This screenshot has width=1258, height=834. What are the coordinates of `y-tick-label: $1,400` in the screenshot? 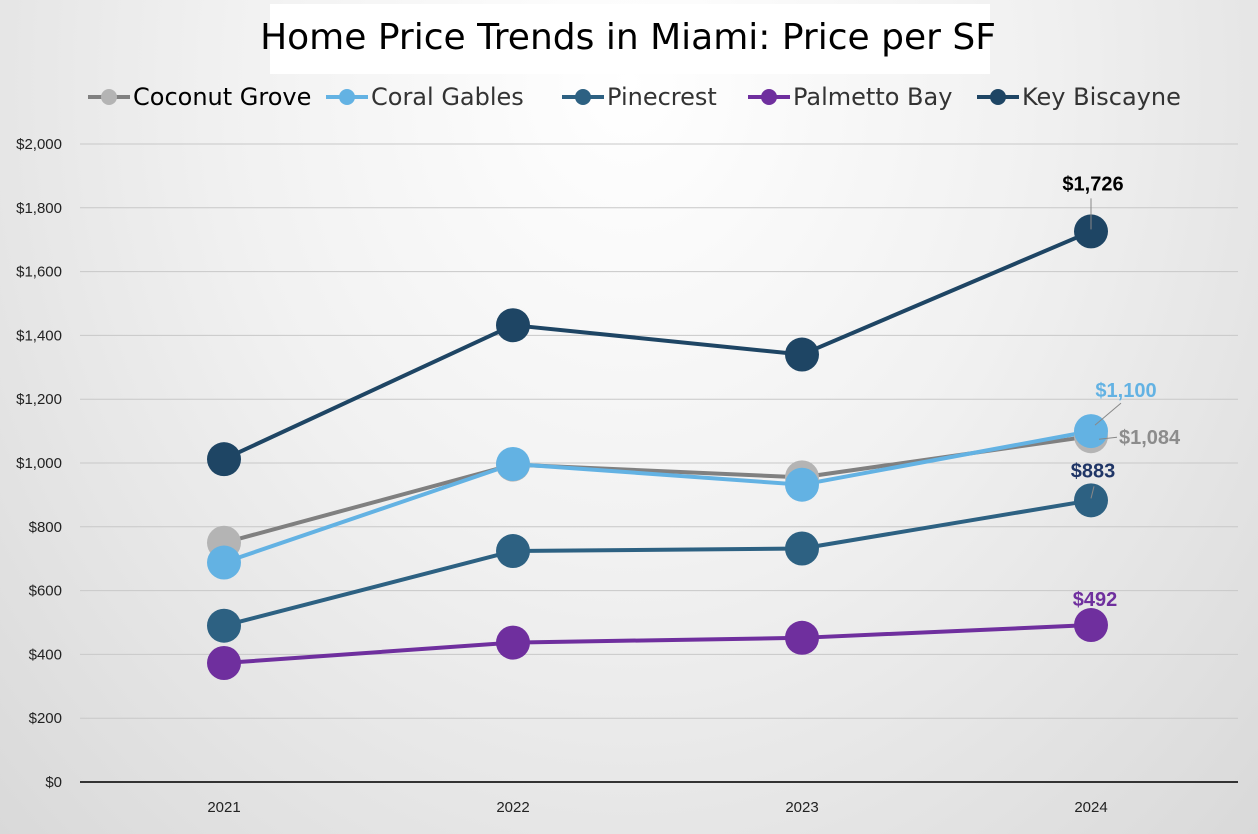 It's located at (39, 335).